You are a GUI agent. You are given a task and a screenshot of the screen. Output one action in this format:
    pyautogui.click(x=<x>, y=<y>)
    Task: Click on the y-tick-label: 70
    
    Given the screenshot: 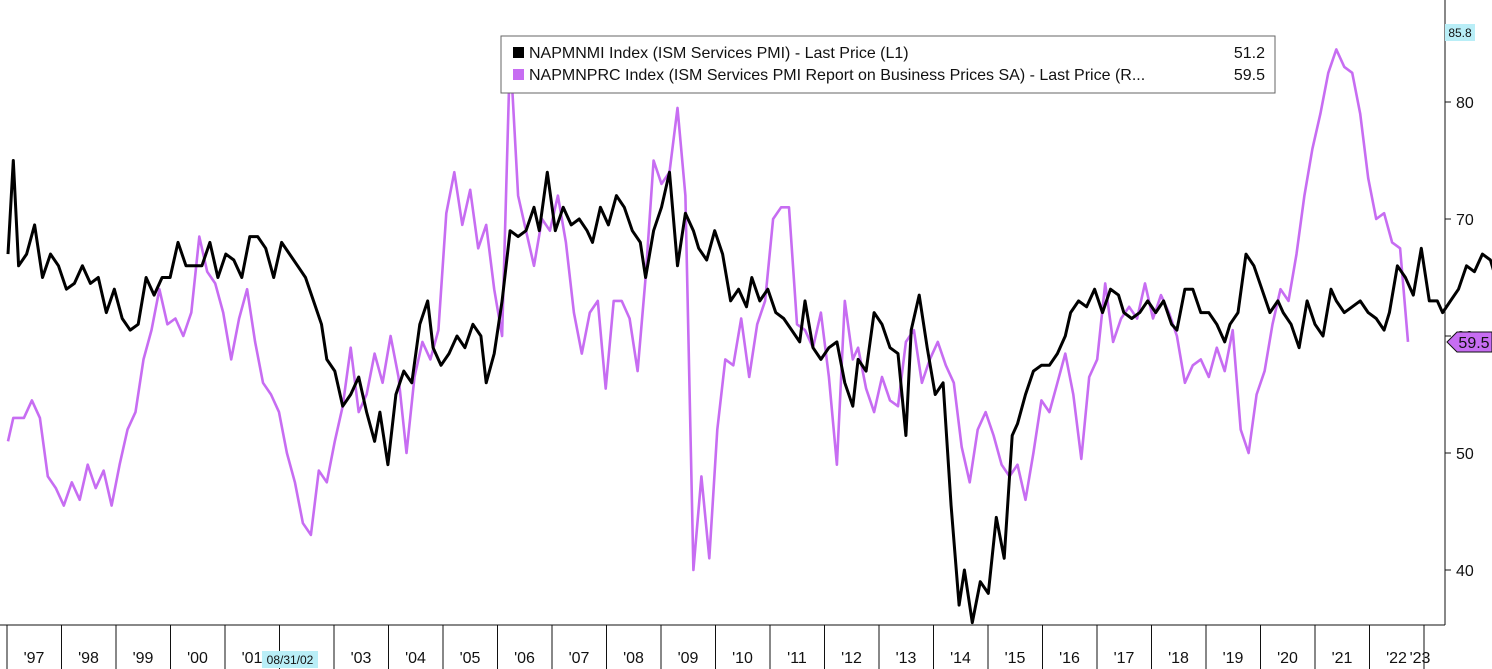 What is the action you would take?
    pyautogui.click(x=1465, y=220)
    